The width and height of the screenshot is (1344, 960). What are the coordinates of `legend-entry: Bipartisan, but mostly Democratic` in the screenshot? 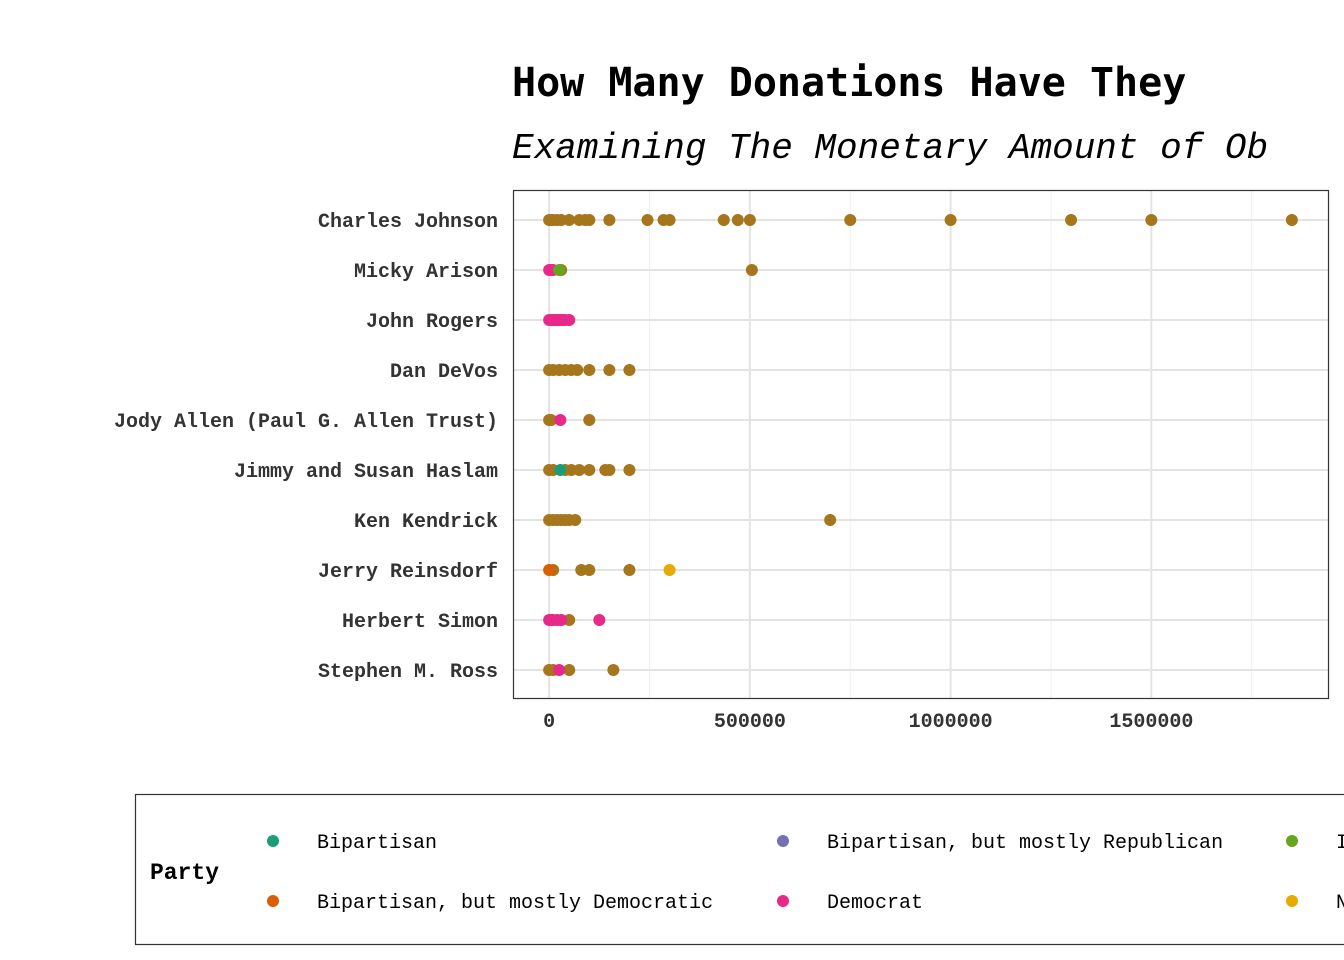 It's located at (490, 903).